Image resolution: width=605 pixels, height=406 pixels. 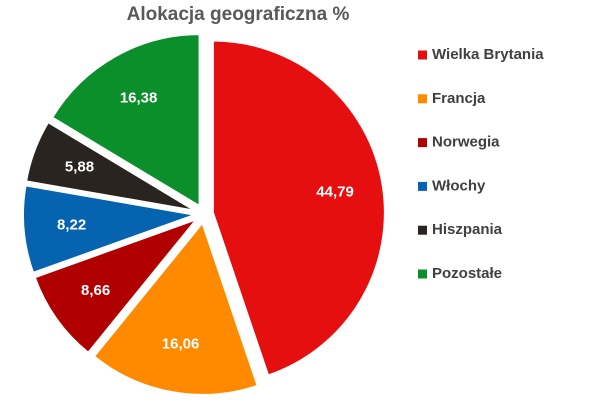 I want to click on data-label: 8,66, so click(x=95, y=290).